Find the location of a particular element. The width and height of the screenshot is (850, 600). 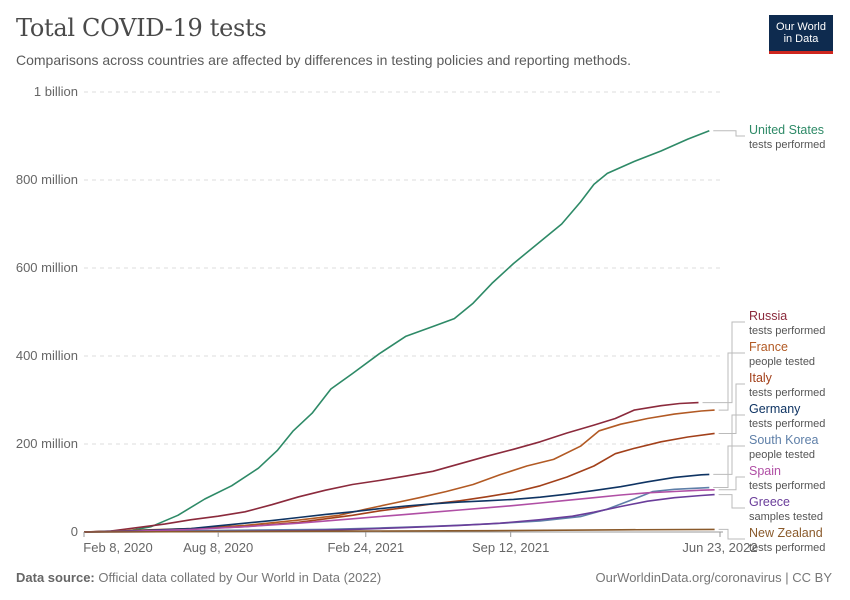

legend-metric-6: tests performed is located at coordinates (787, 486).